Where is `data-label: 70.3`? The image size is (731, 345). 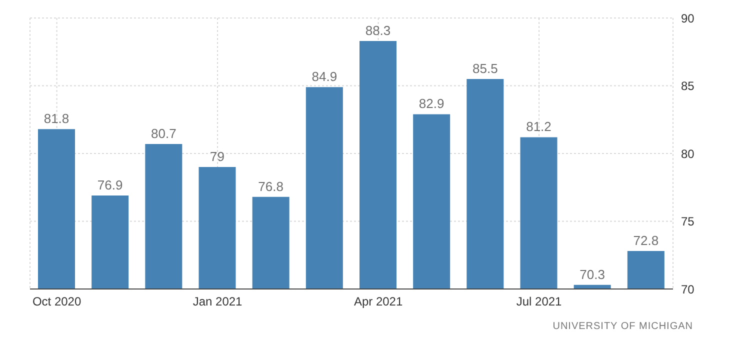 data-label: 70.3 is located at coordinates (592, 274).